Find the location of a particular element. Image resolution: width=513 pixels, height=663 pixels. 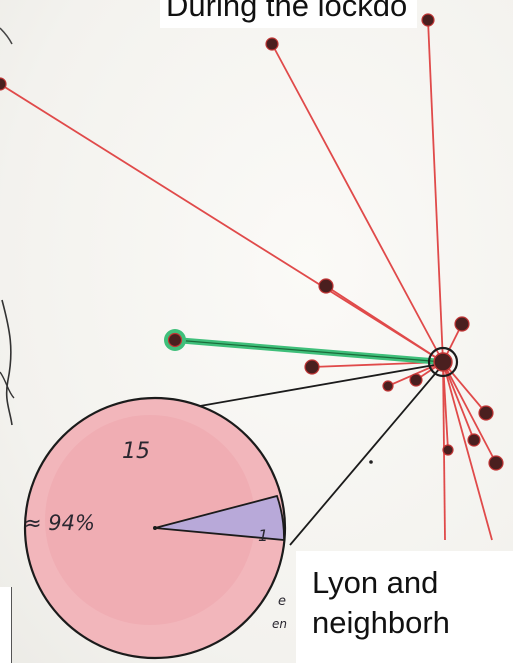

location-caption: Lyon and neighborh is located at coordinates (404, 607).